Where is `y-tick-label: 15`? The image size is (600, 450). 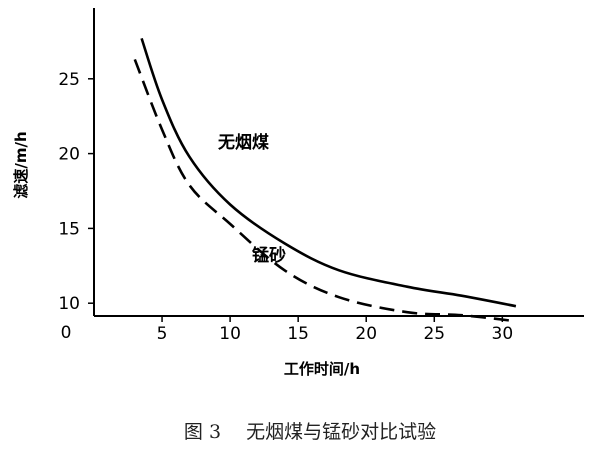
y-tick-label: 15 is located at coordinates (69, 229).